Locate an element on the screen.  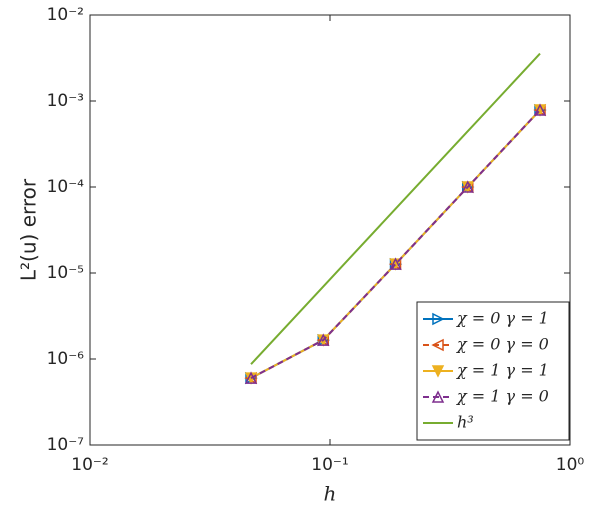
legend-label: χ = 1 γ = 1 is located at coordinates (502, 370).